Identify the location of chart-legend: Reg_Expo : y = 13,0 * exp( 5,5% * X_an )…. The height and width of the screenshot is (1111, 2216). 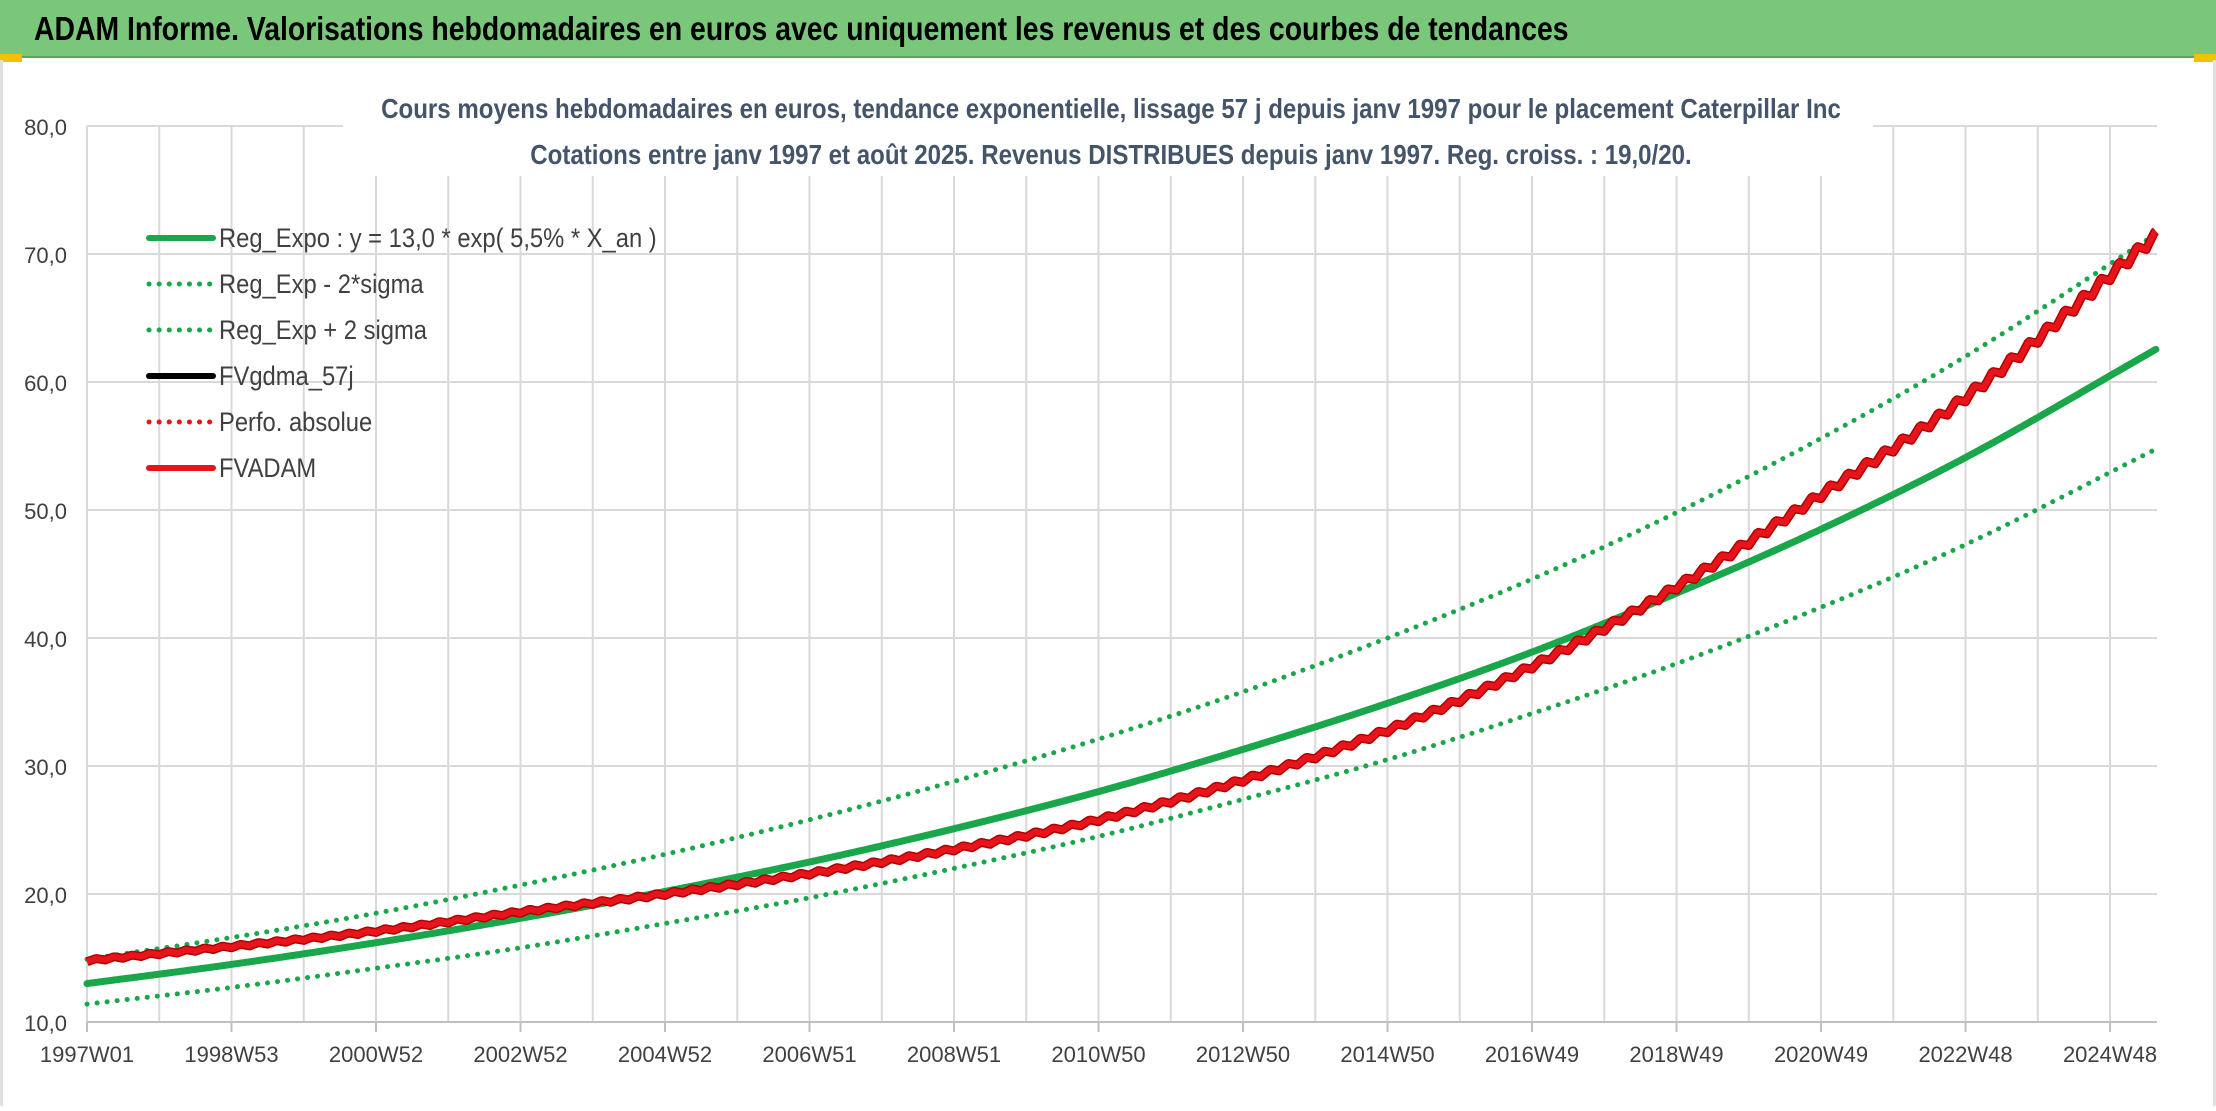
(401, 354).